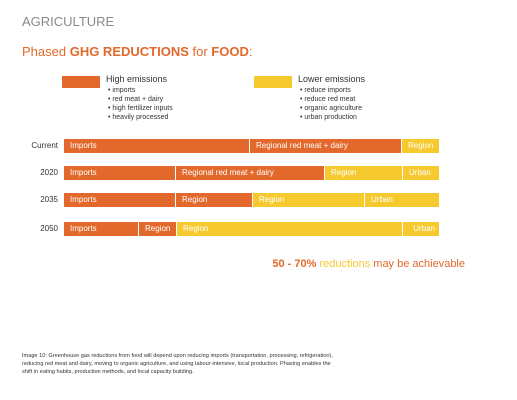 Image resolution: width=517 pixels, height=400 pixels. What do you see at coordinates (129, 51) in the screenshot?
I see `subtitle-part: GHG REDUCTIONS` at bounding box center [129, 51].